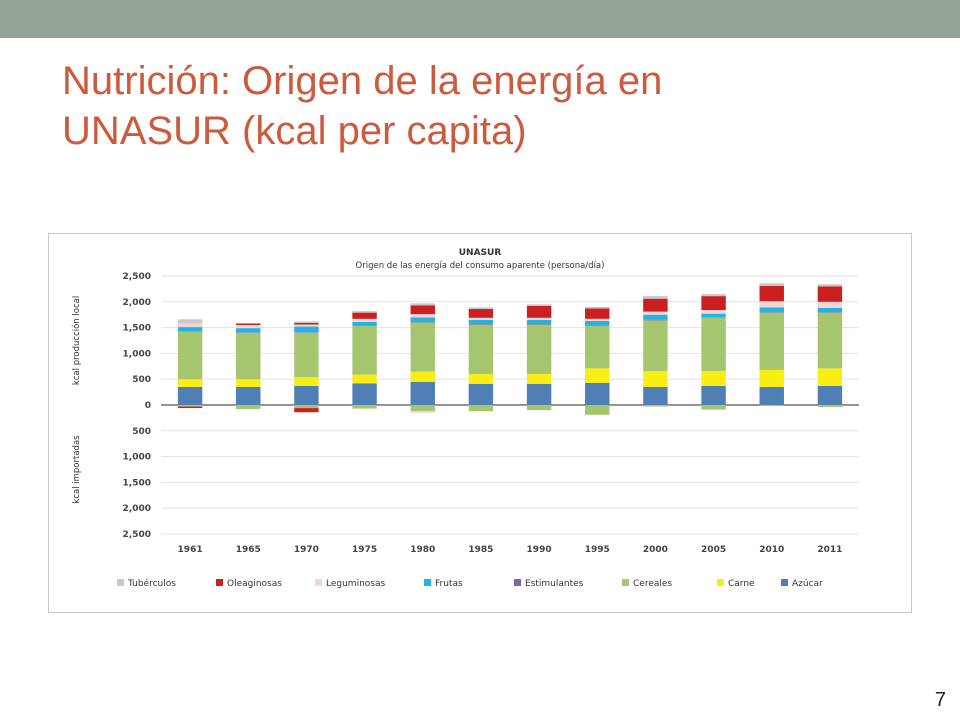 Image resolution: width=960 pixels, height=720 pixels. What do you see at coordinates (829, 550) in the screenshot?
I see `x-tick-label: 2011` at bounding box center [829, 550].